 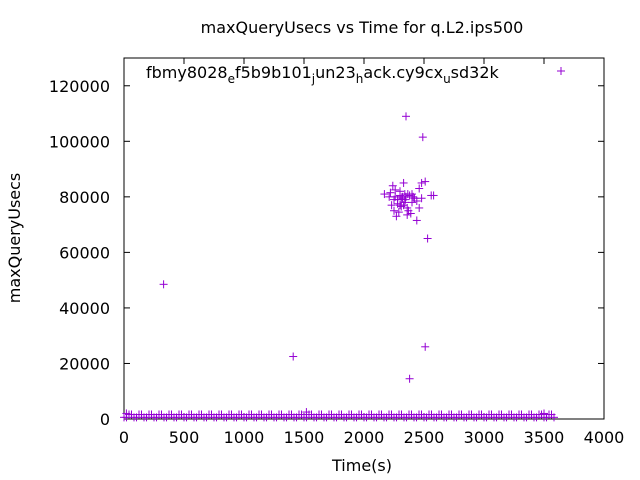 What do you see at coordinates (14, 238) in the screenshot?
I see `y-axis-label: maxQueryUsecs` at bounding box center [14, 238].